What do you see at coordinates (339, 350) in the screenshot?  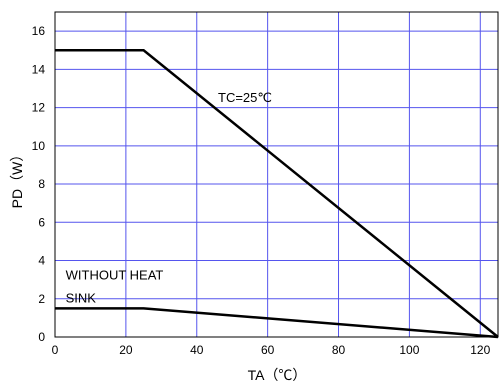 I see `x-tick-label: 80` at bounding box center [339, 350].